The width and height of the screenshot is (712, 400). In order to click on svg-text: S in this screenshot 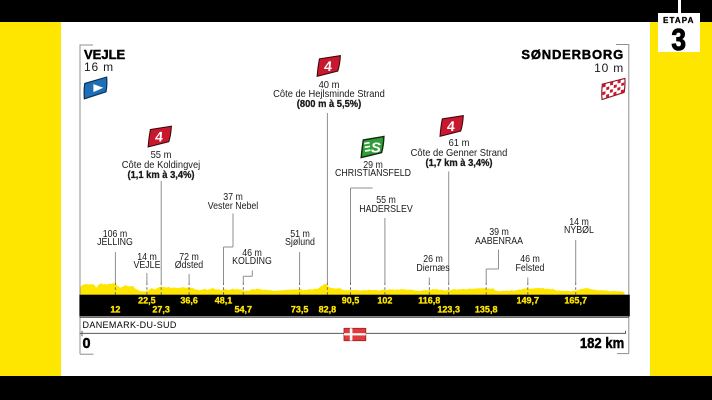, I will do `click(376, 147)`.